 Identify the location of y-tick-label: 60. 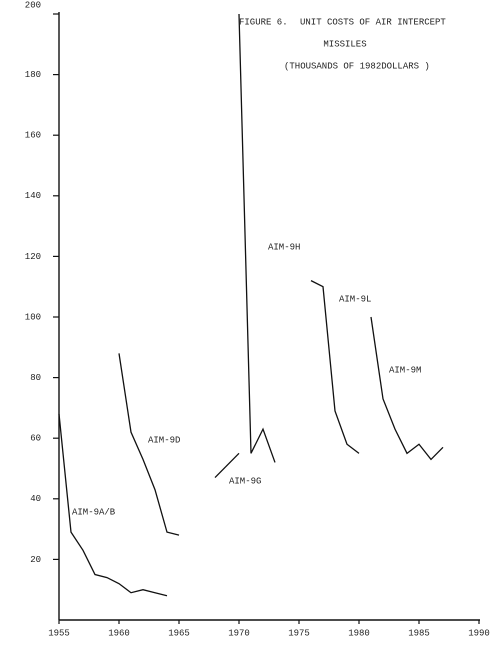
(35, 439).